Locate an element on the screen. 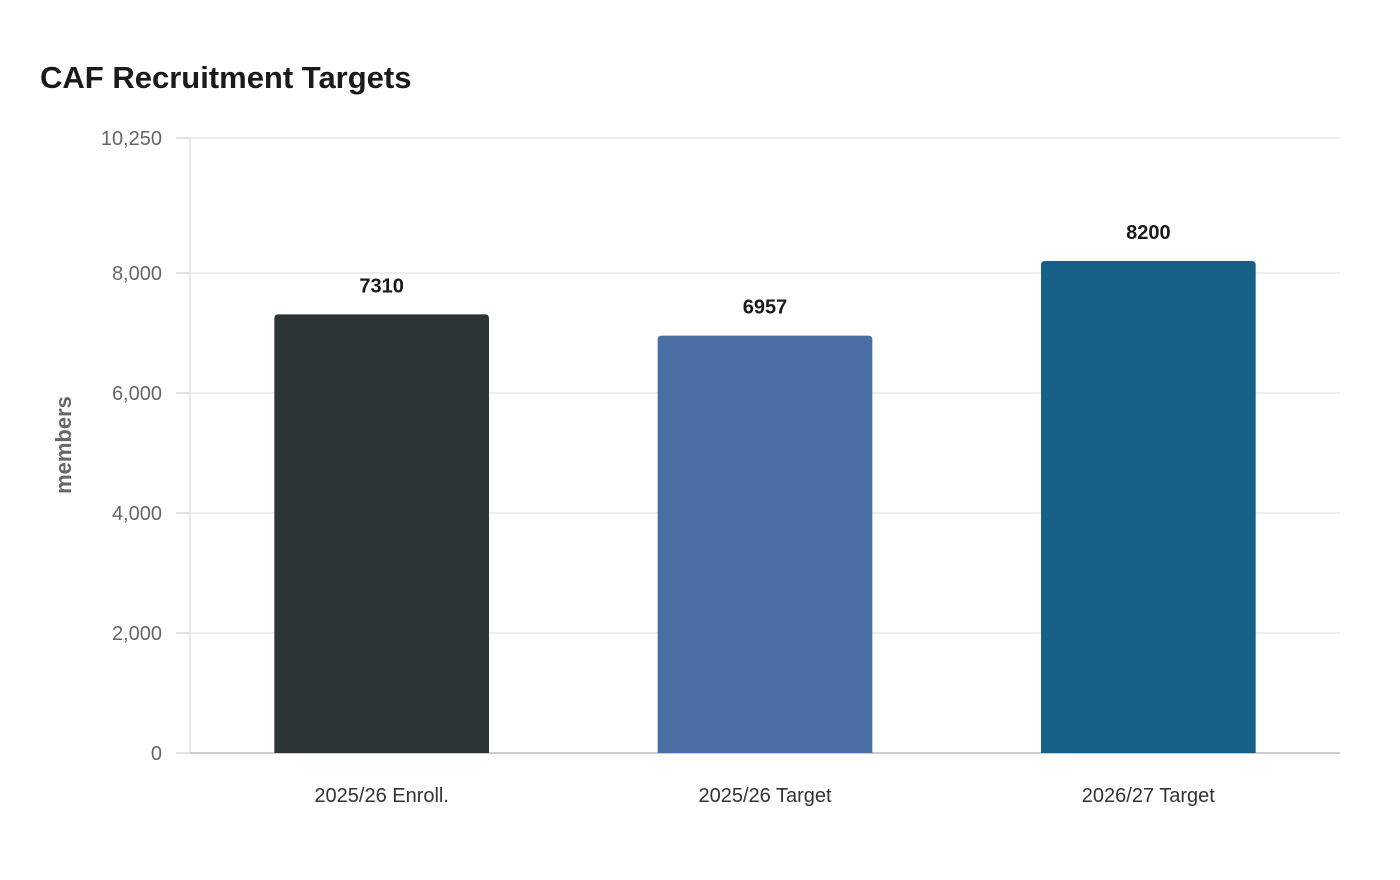  x-category-label: 2026/27 Target is located at coordinates (1149, 796).